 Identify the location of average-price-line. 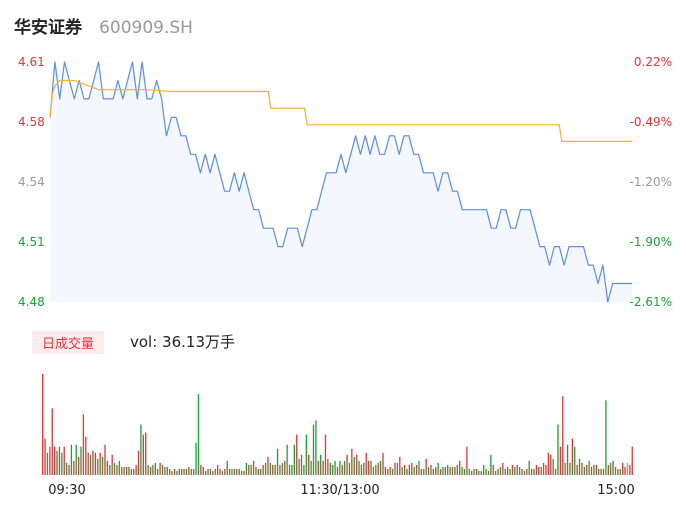
(340, 110).